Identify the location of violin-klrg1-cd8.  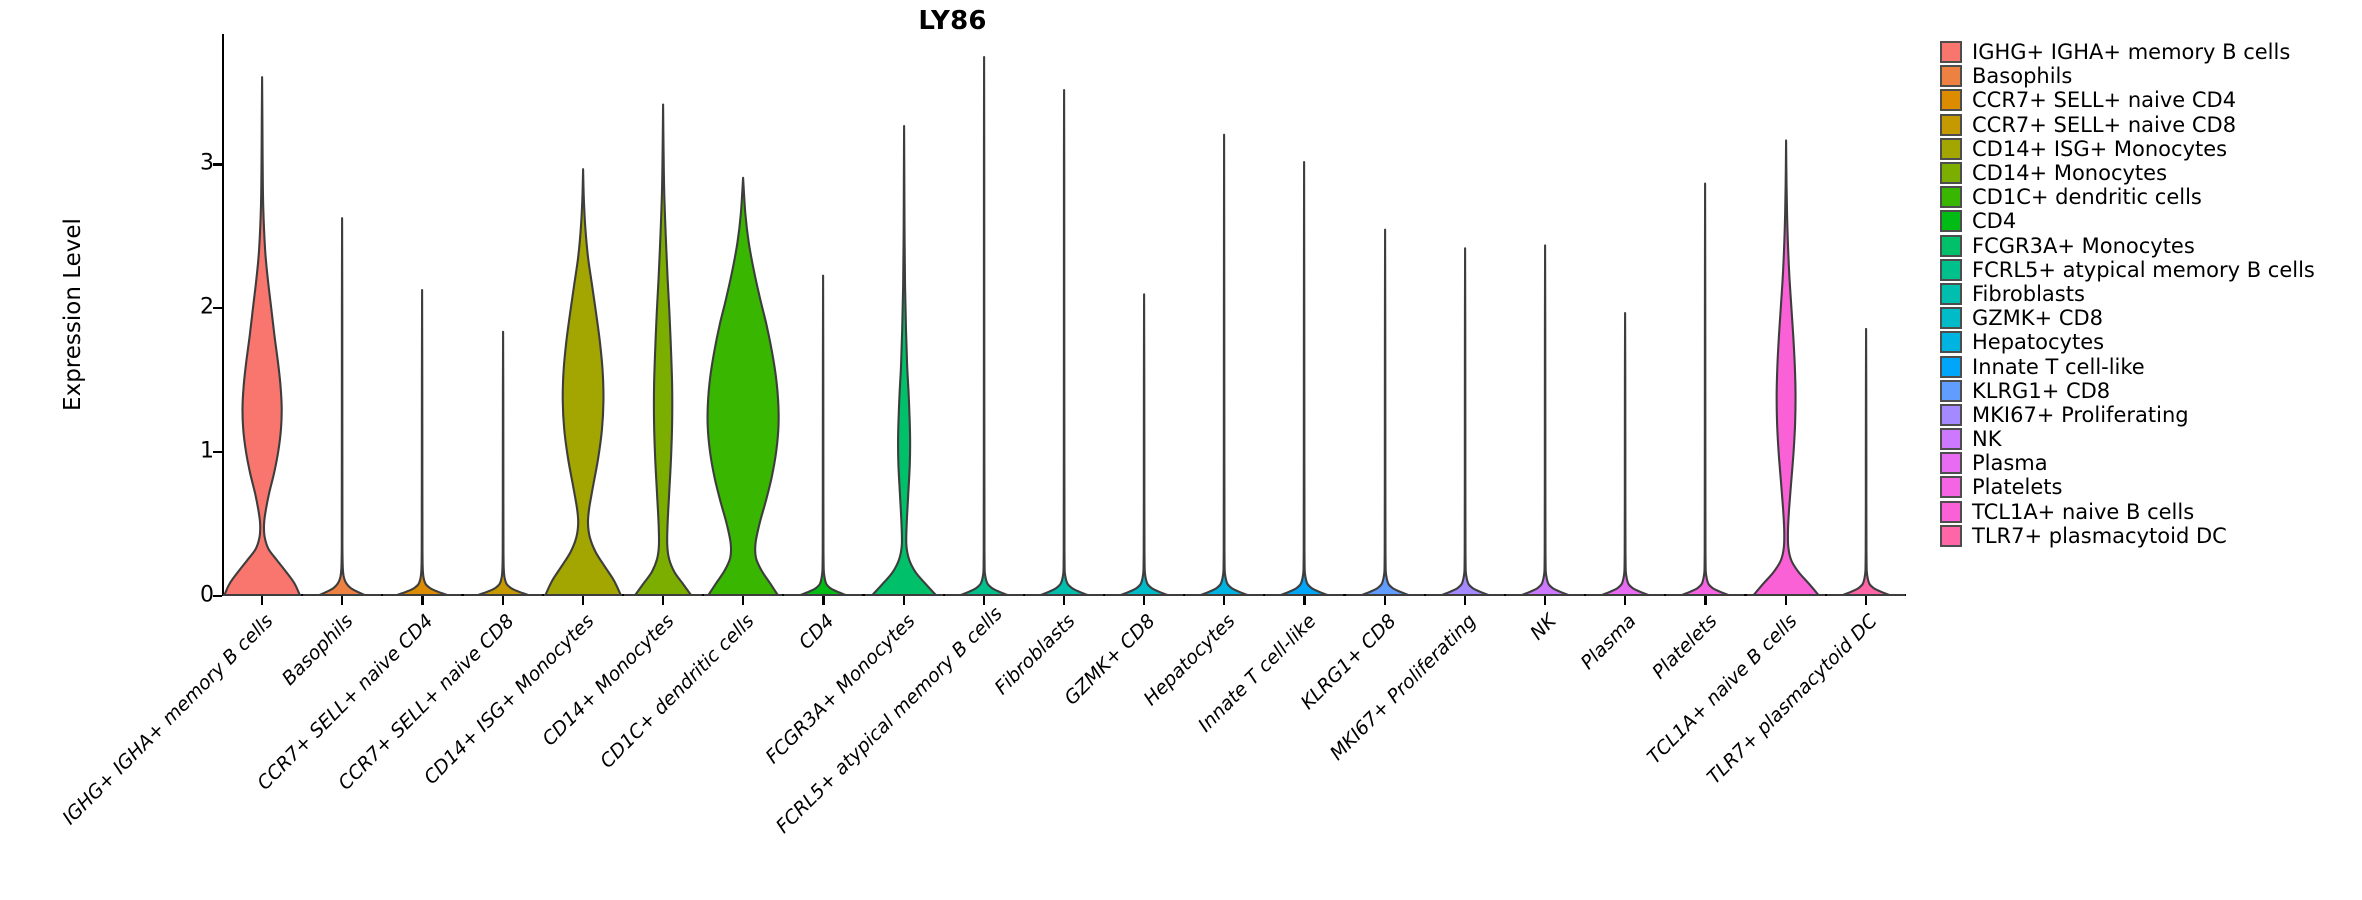
(1385, 315).